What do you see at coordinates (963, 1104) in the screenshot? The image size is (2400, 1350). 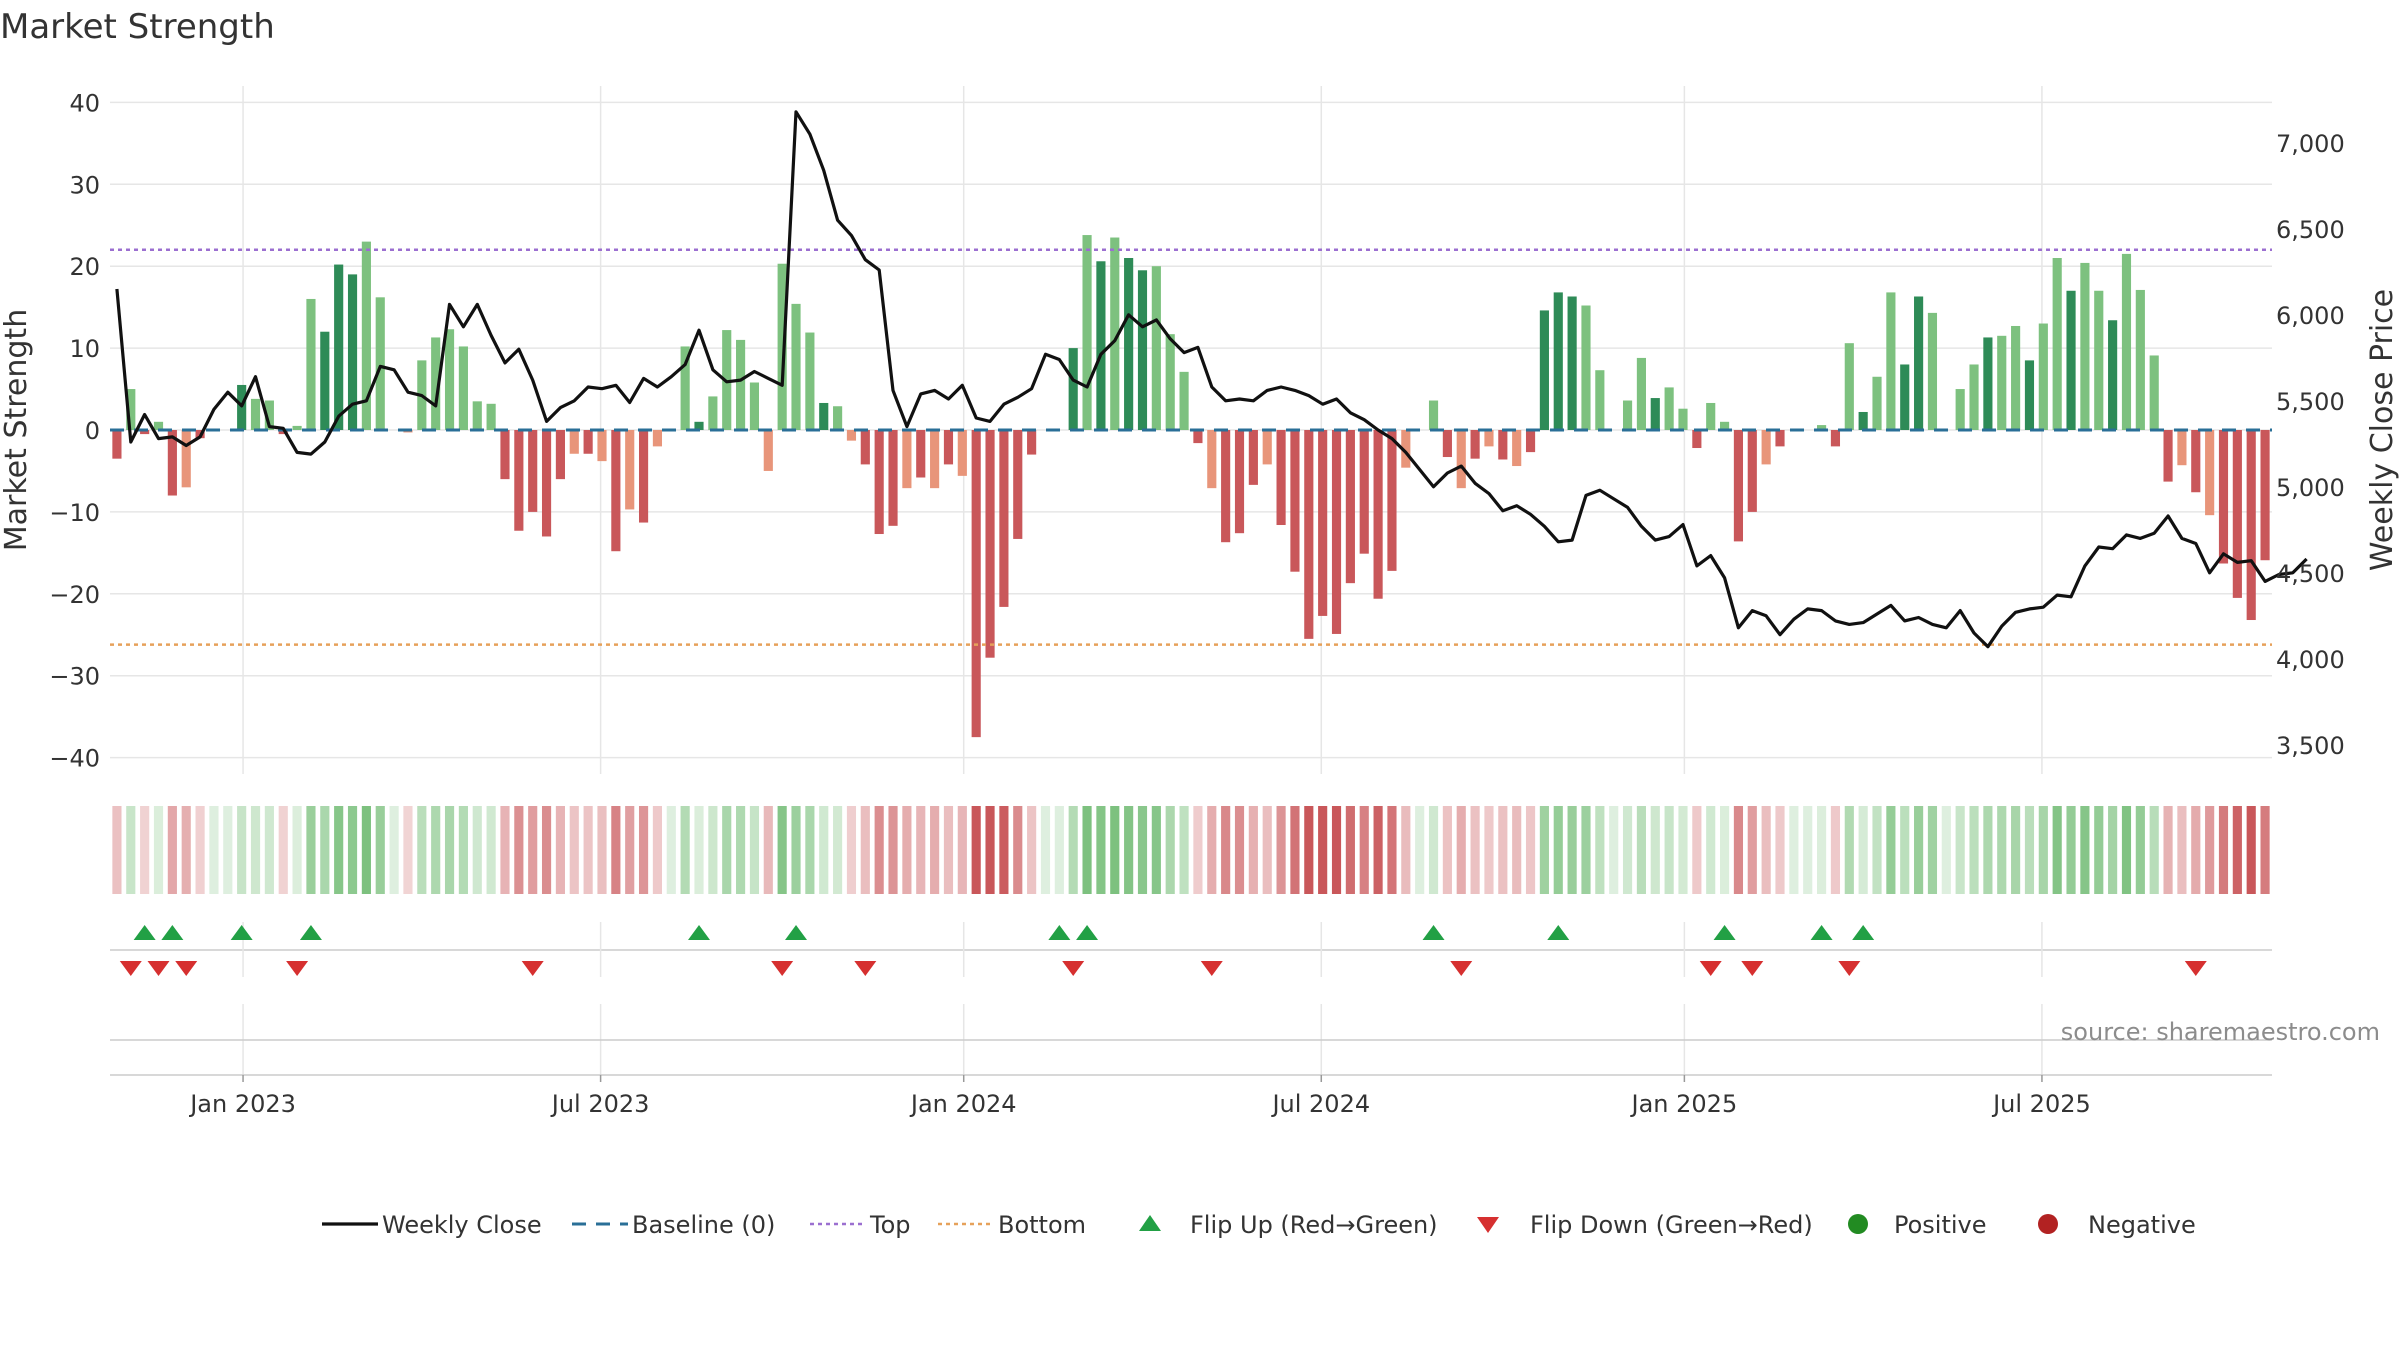 I see `x-tick-label: Jan 2024` at bounding box center [963, 1104].